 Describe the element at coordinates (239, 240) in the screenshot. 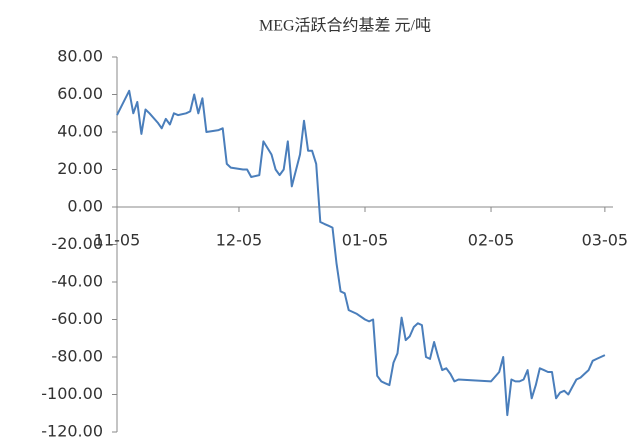

I see `x-tick-label: 12-05` at that location.